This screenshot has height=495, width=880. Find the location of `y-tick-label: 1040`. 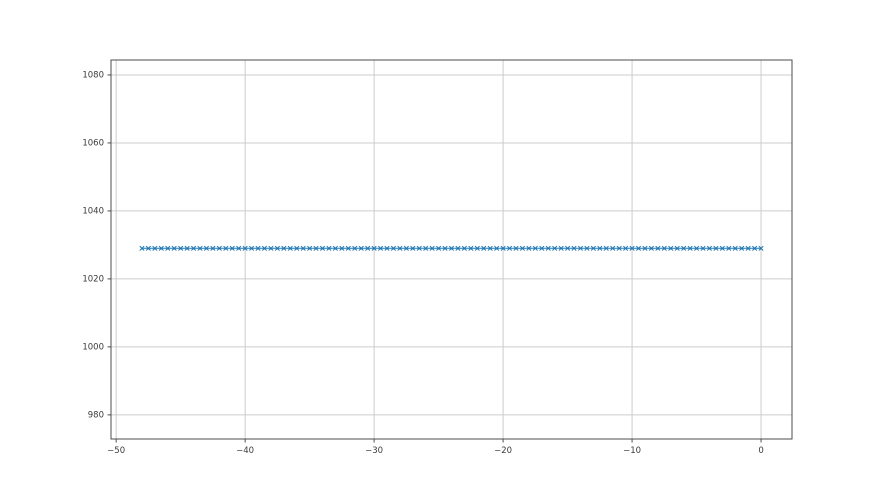

y-tick-label: 1040 is located at coordinates (93, 212).